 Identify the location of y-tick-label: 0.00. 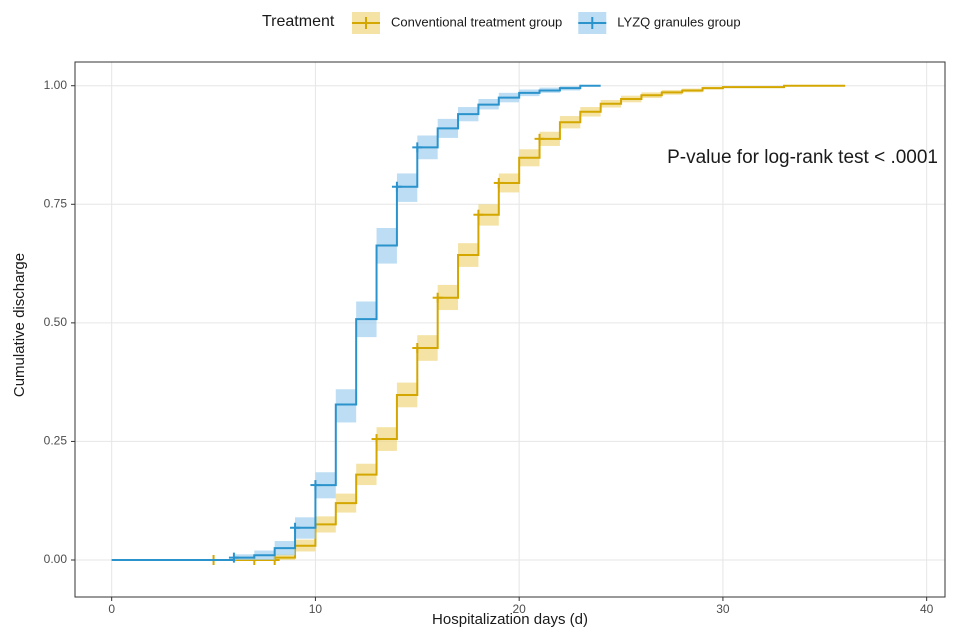
(56, 559).